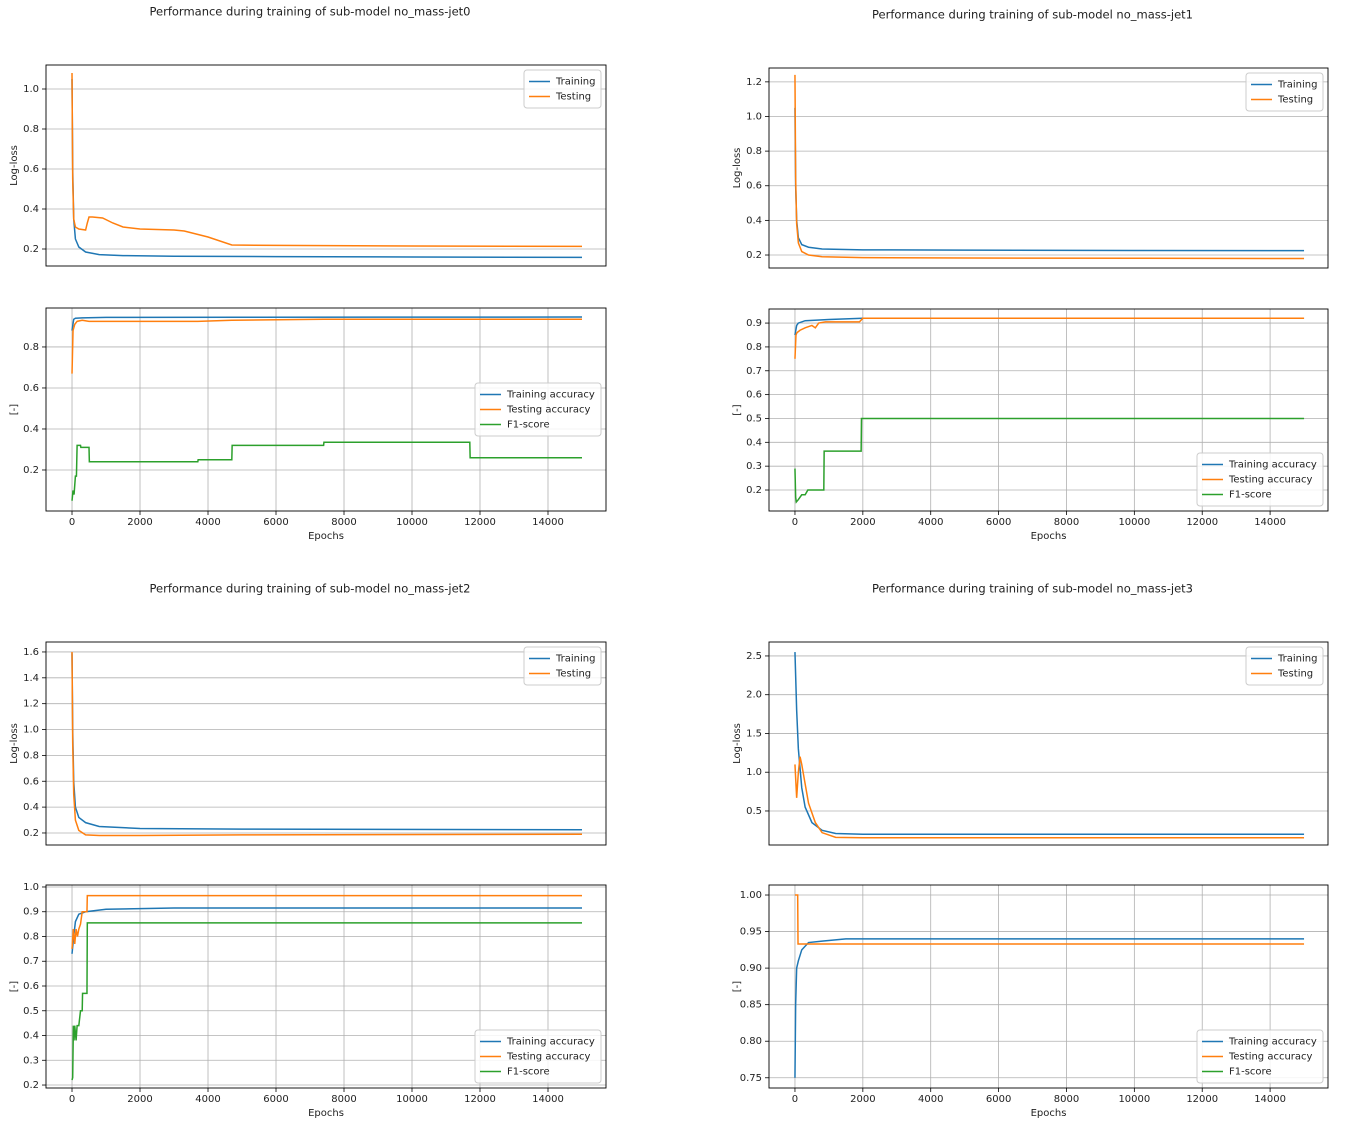  What do you see at coordinates (751, 1041) in the screenshot?
I see `y-tick-label: 0.80` at bounding box center [751, 1041].